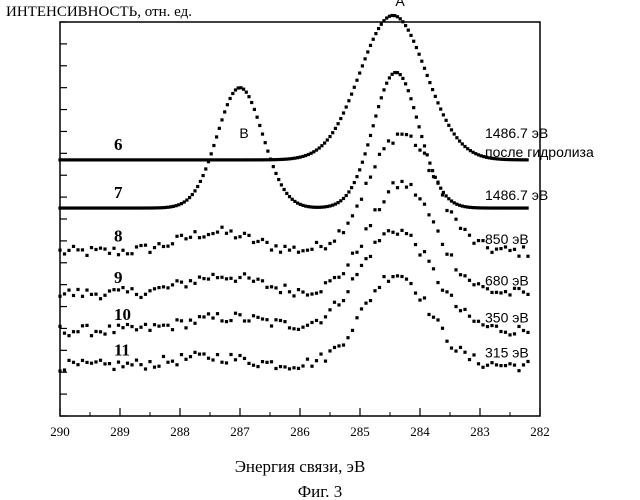 This screenshot has height=500, width=640. What do you see at coordinates (507, 318) in the screenshot?
I see `series-energy-label: 350 эВ` at bounding box center [507, 318].